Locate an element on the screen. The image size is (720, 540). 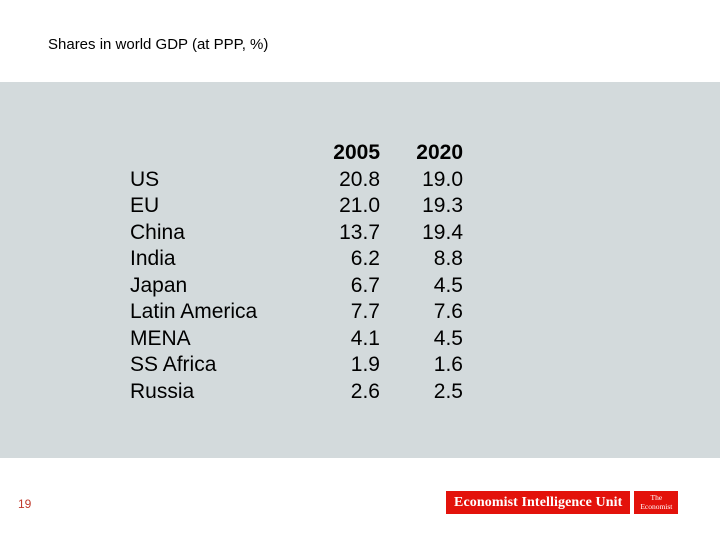
row-label: MENA is located at coordinates (160, 338).